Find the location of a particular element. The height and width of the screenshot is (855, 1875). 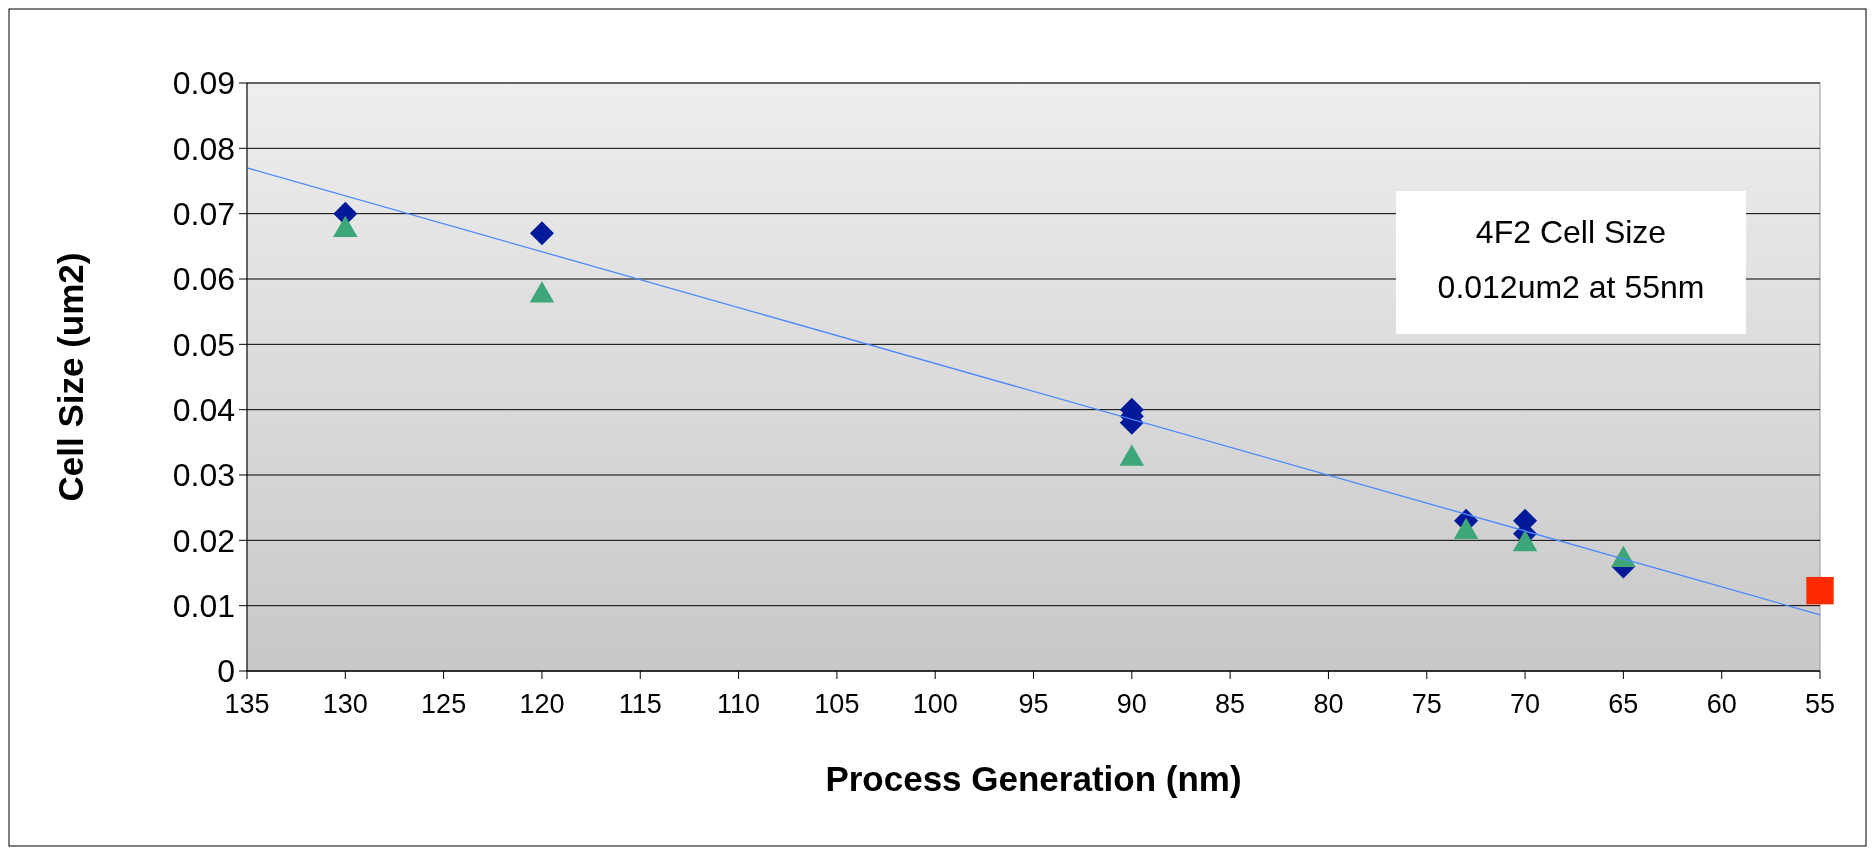

x-tick-label: 60 is located at coordinates (1721, 704).